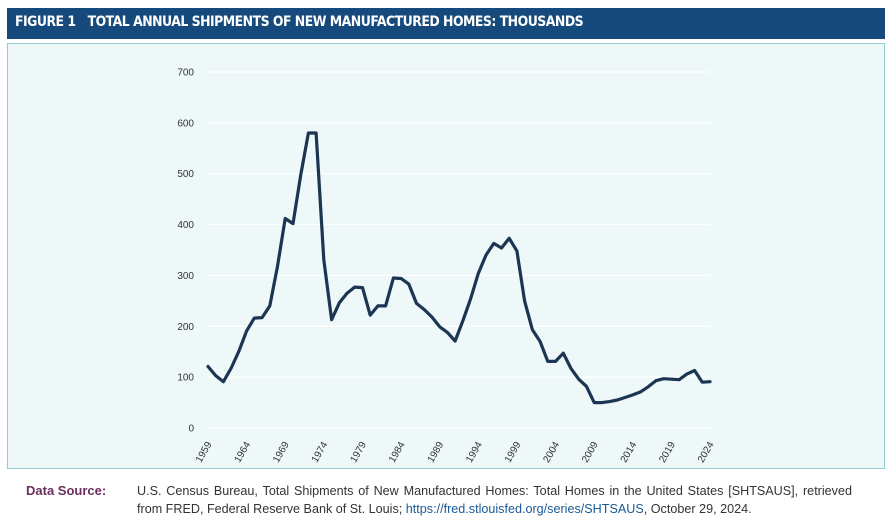 Image resolution: width=892 pixels, height=530 pixels. I want to click on figure-label: FIGURE 1, so click(45, 22).